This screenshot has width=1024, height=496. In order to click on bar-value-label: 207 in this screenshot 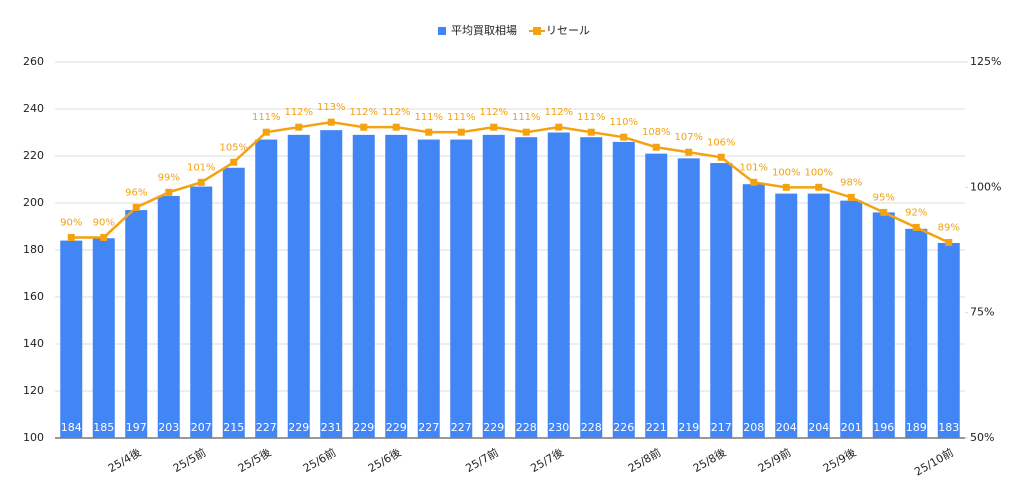, I will do `click(201, 427)`.